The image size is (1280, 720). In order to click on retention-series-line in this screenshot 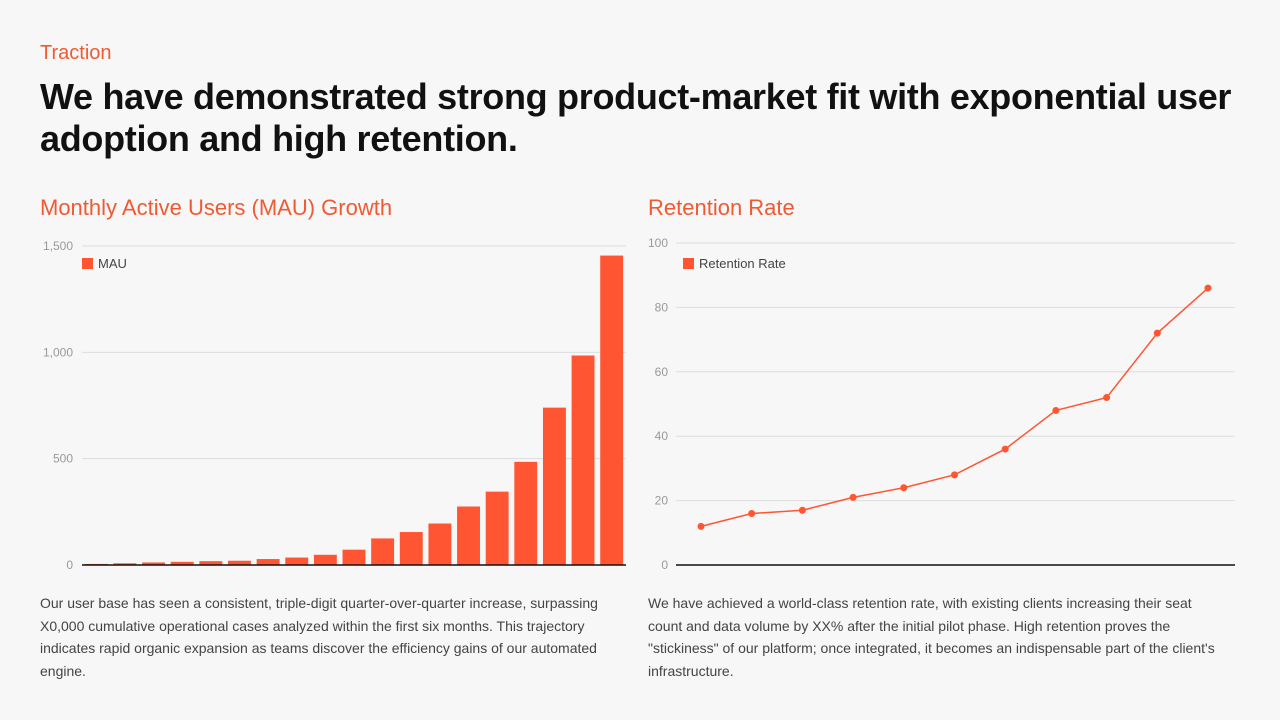, I will do `click(954, 407)`.